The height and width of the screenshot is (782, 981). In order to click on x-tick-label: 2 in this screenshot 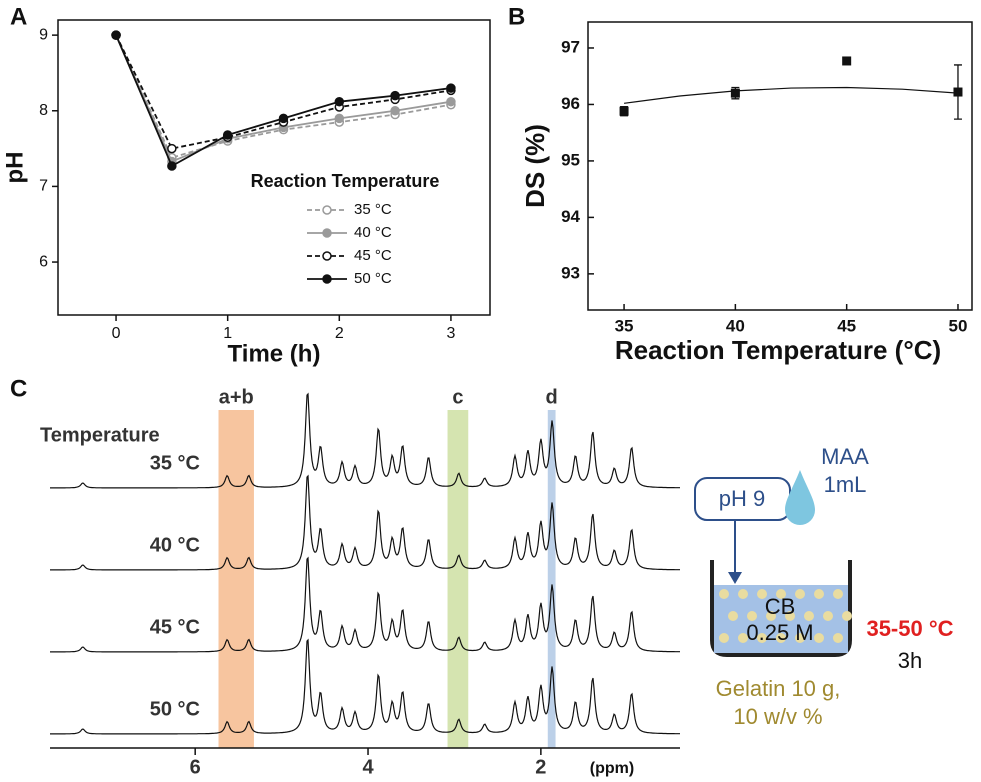, I will do `click(540, 767)`.